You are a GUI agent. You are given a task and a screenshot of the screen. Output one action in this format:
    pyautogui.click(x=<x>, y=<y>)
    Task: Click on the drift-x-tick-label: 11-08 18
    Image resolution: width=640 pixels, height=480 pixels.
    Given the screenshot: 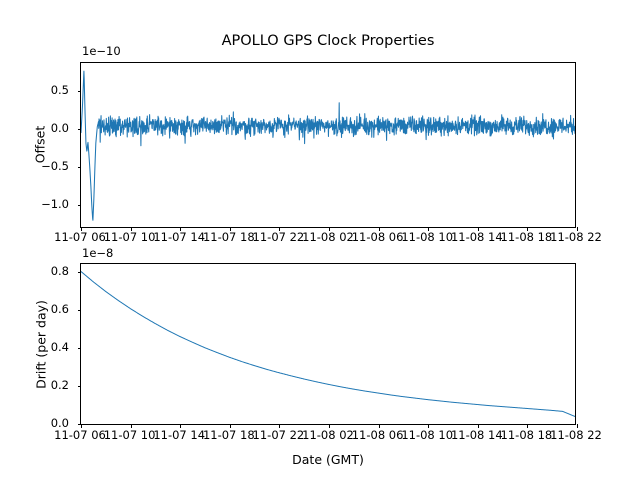 What is the action you would take?
    pyautogui.click(x=526, y=435)
    